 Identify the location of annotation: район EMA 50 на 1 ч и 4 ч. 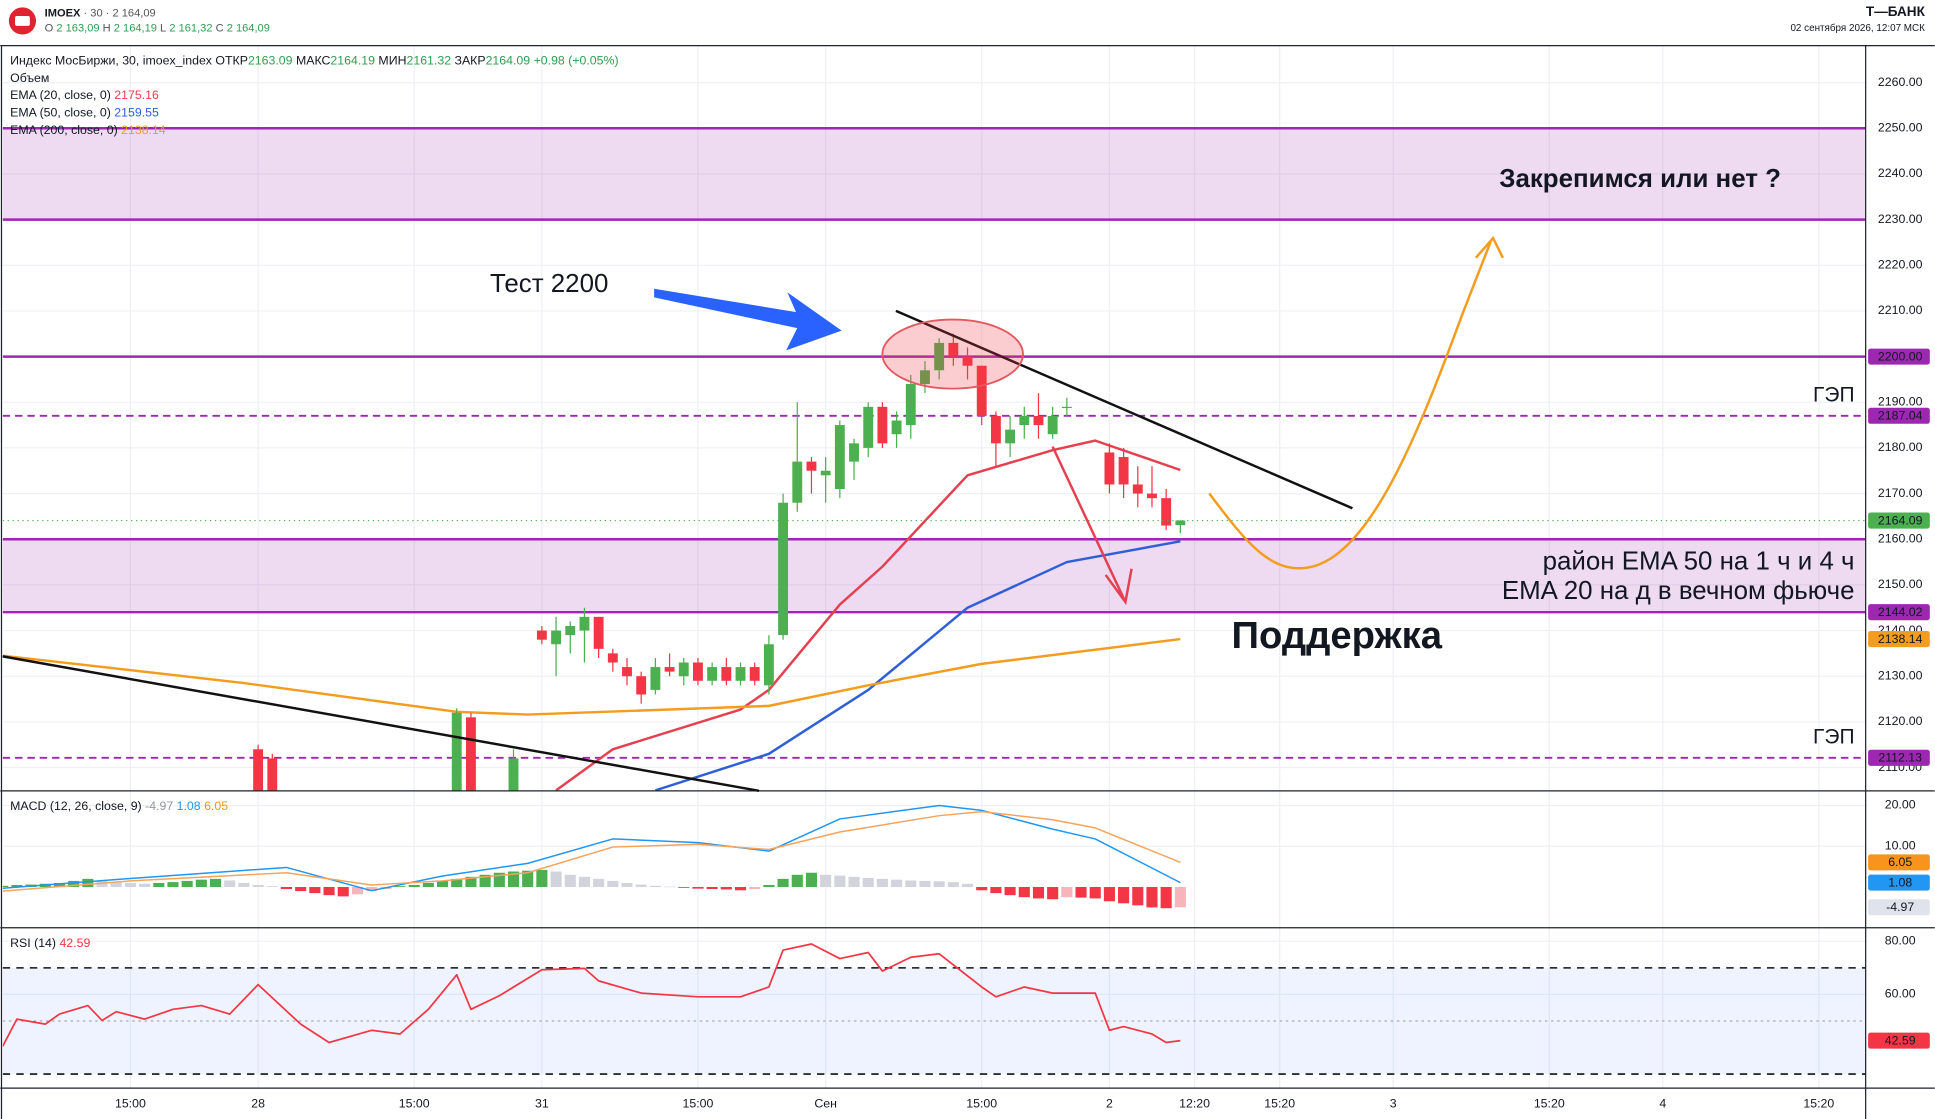
(1699, 561).